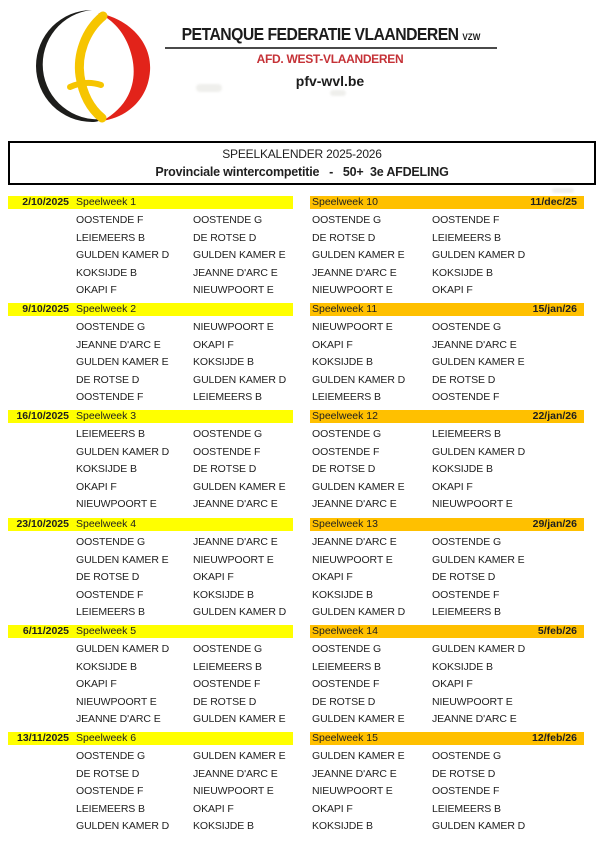 The height and width of the screenshot is (857, 604). What do you see at coordinates (320, 34) in the screenshot?
I see `org-name: PETANQUE FEDERATIE VLAANDEREN` at bounding box center [320, 34].